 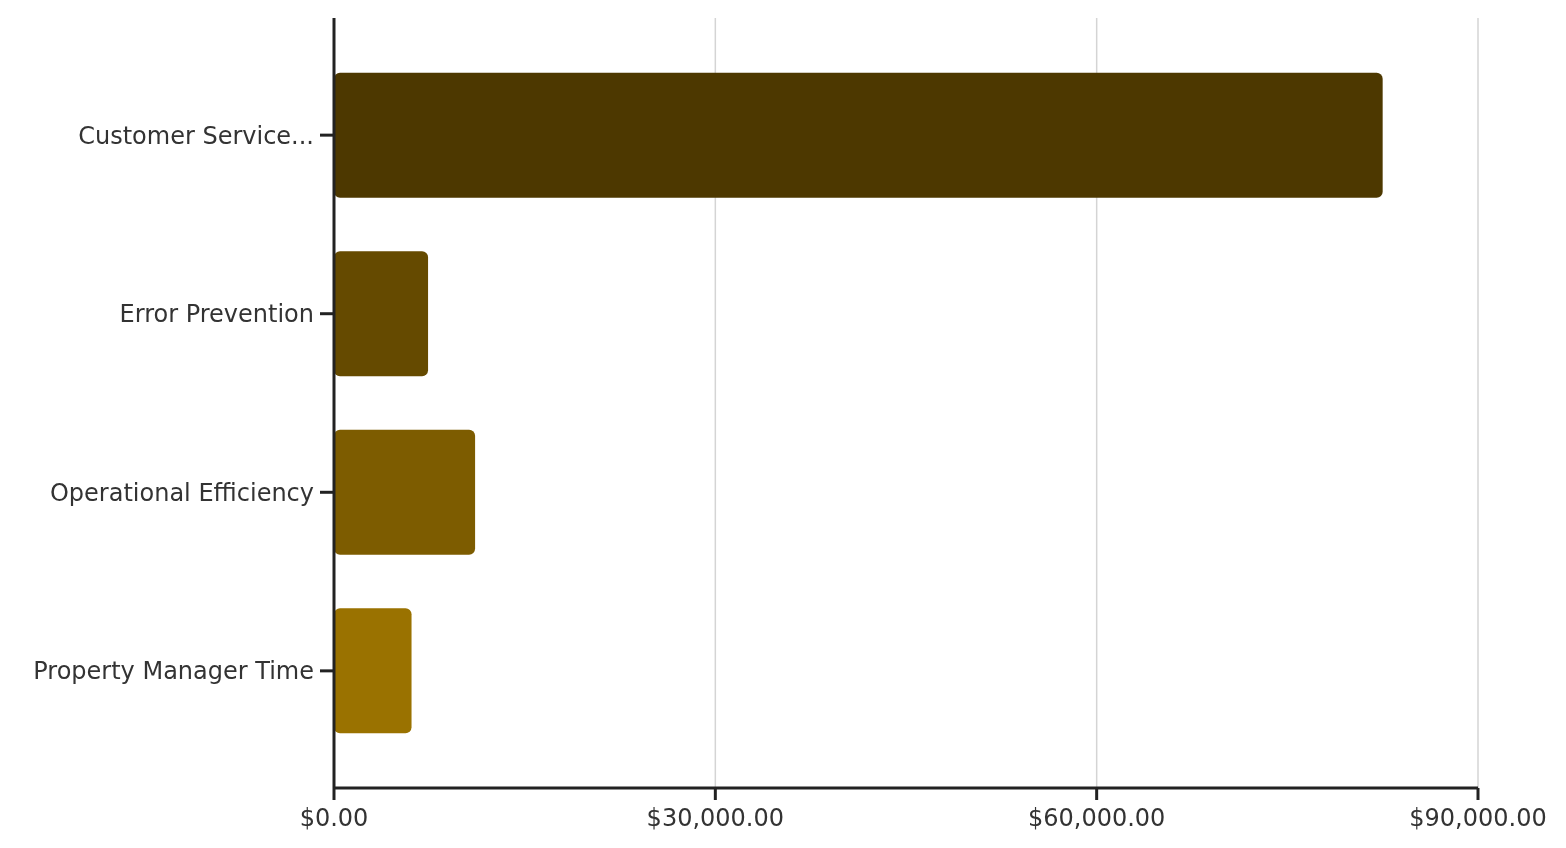 What do you see at coordinates (1478, 818) in the screenshot?
I see `x-tick-label: $90,000.00` at bounding box center [1478, 818].